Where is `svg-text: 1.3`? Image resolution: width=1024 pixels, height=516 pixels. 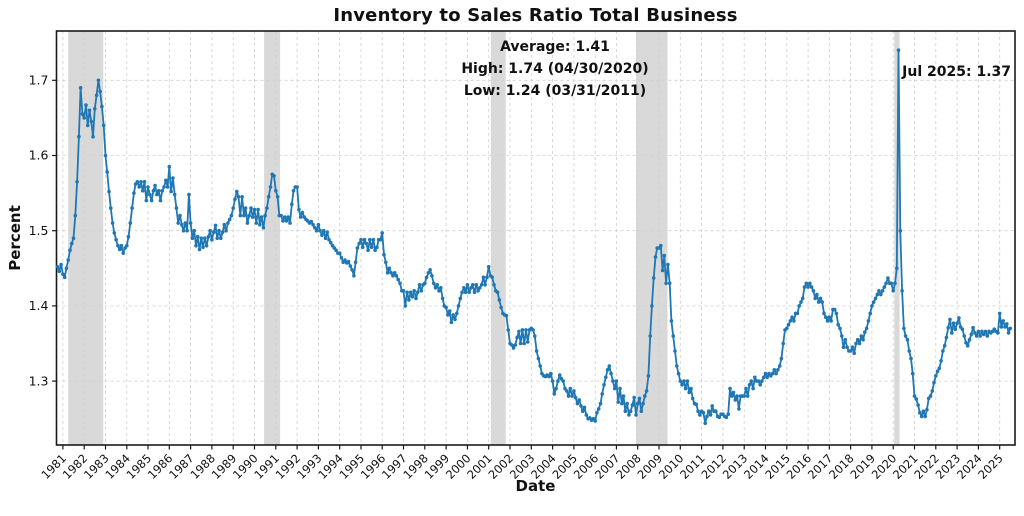
svg-text: 1.3 is located at coordinates (39, 380).